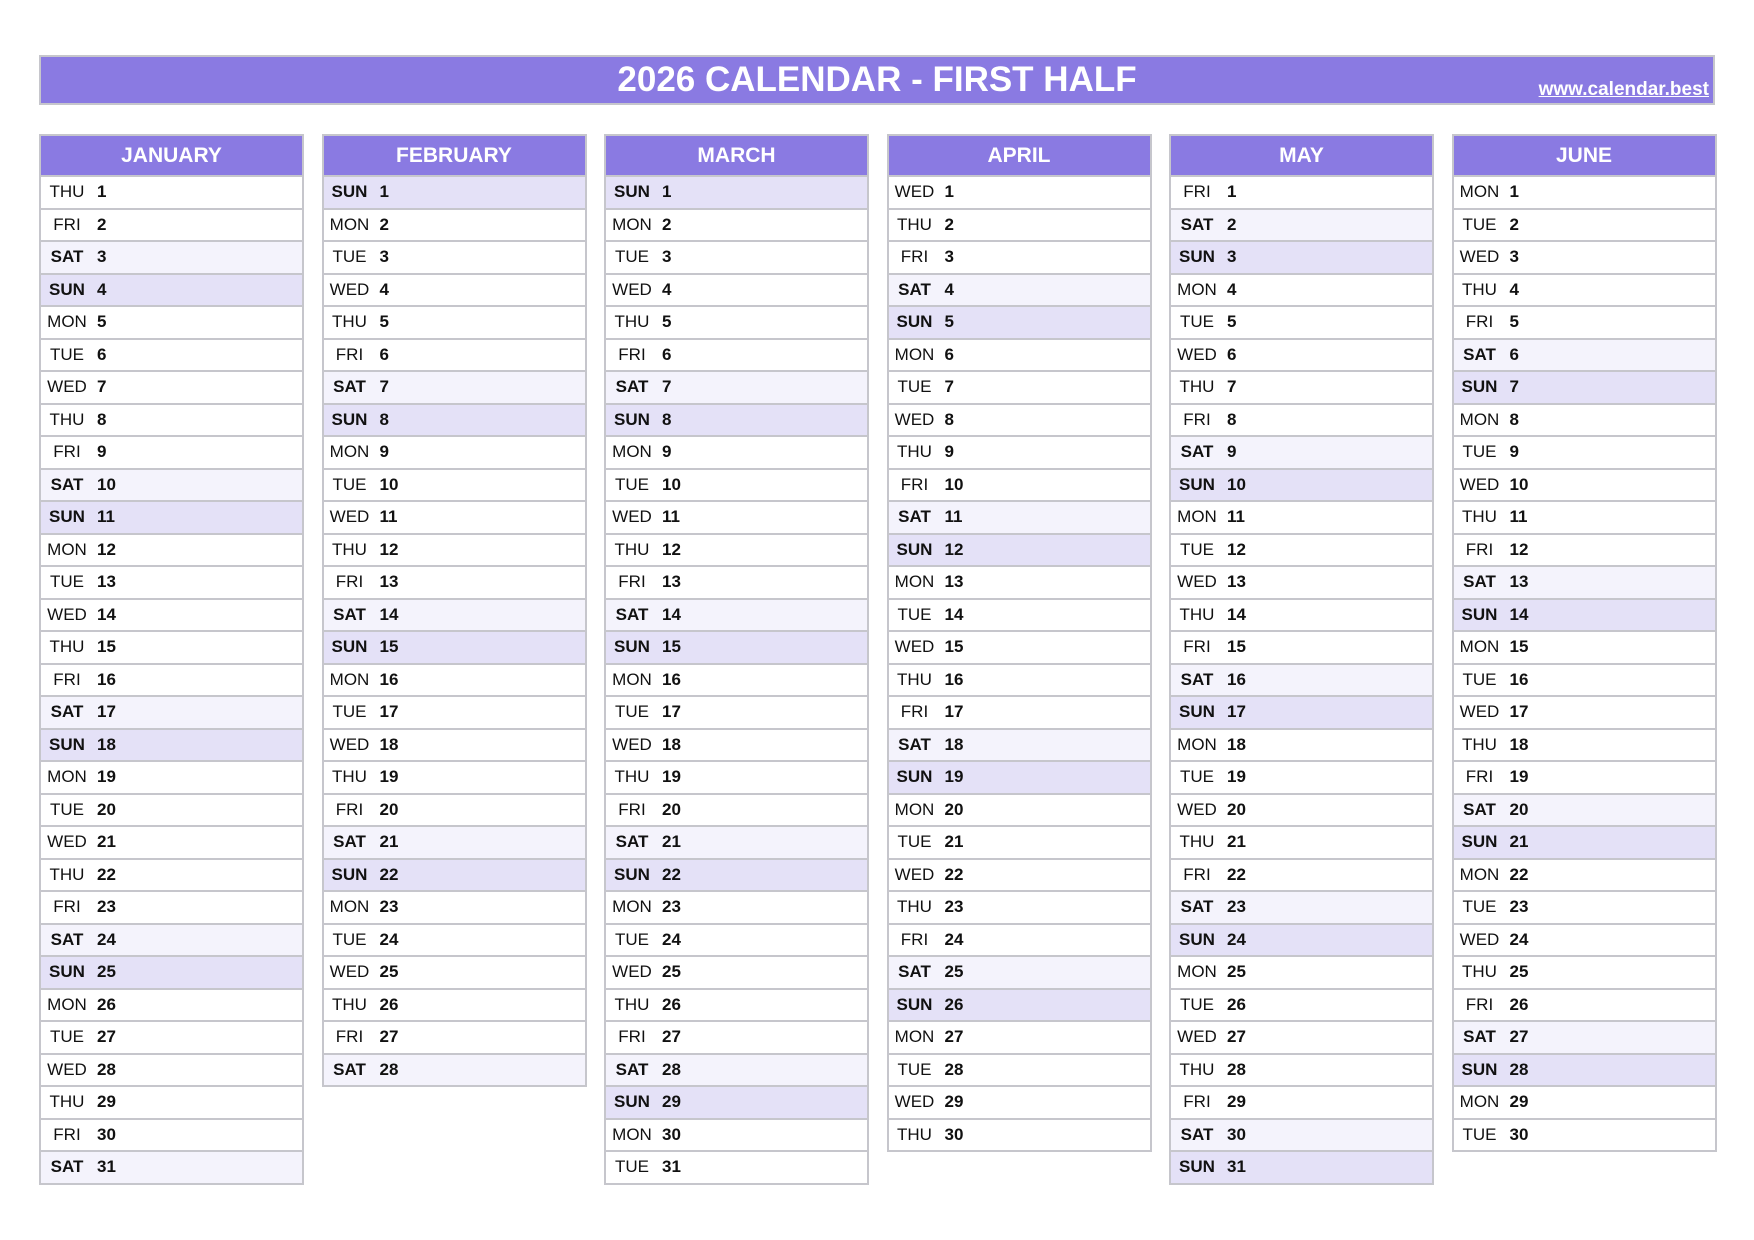 The image size is (1754, 1240). I want to click on day-row: MON 20, so click(1019, 810).